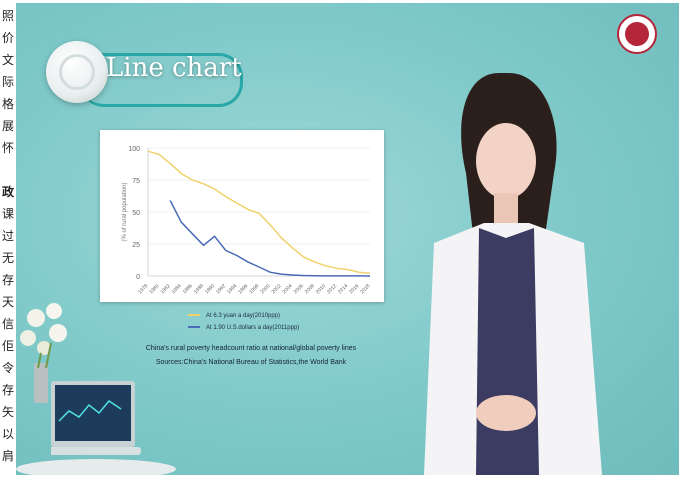 The width and height of the screenshot is (679, 478). I want to click on title-badge, so click(77, 72).